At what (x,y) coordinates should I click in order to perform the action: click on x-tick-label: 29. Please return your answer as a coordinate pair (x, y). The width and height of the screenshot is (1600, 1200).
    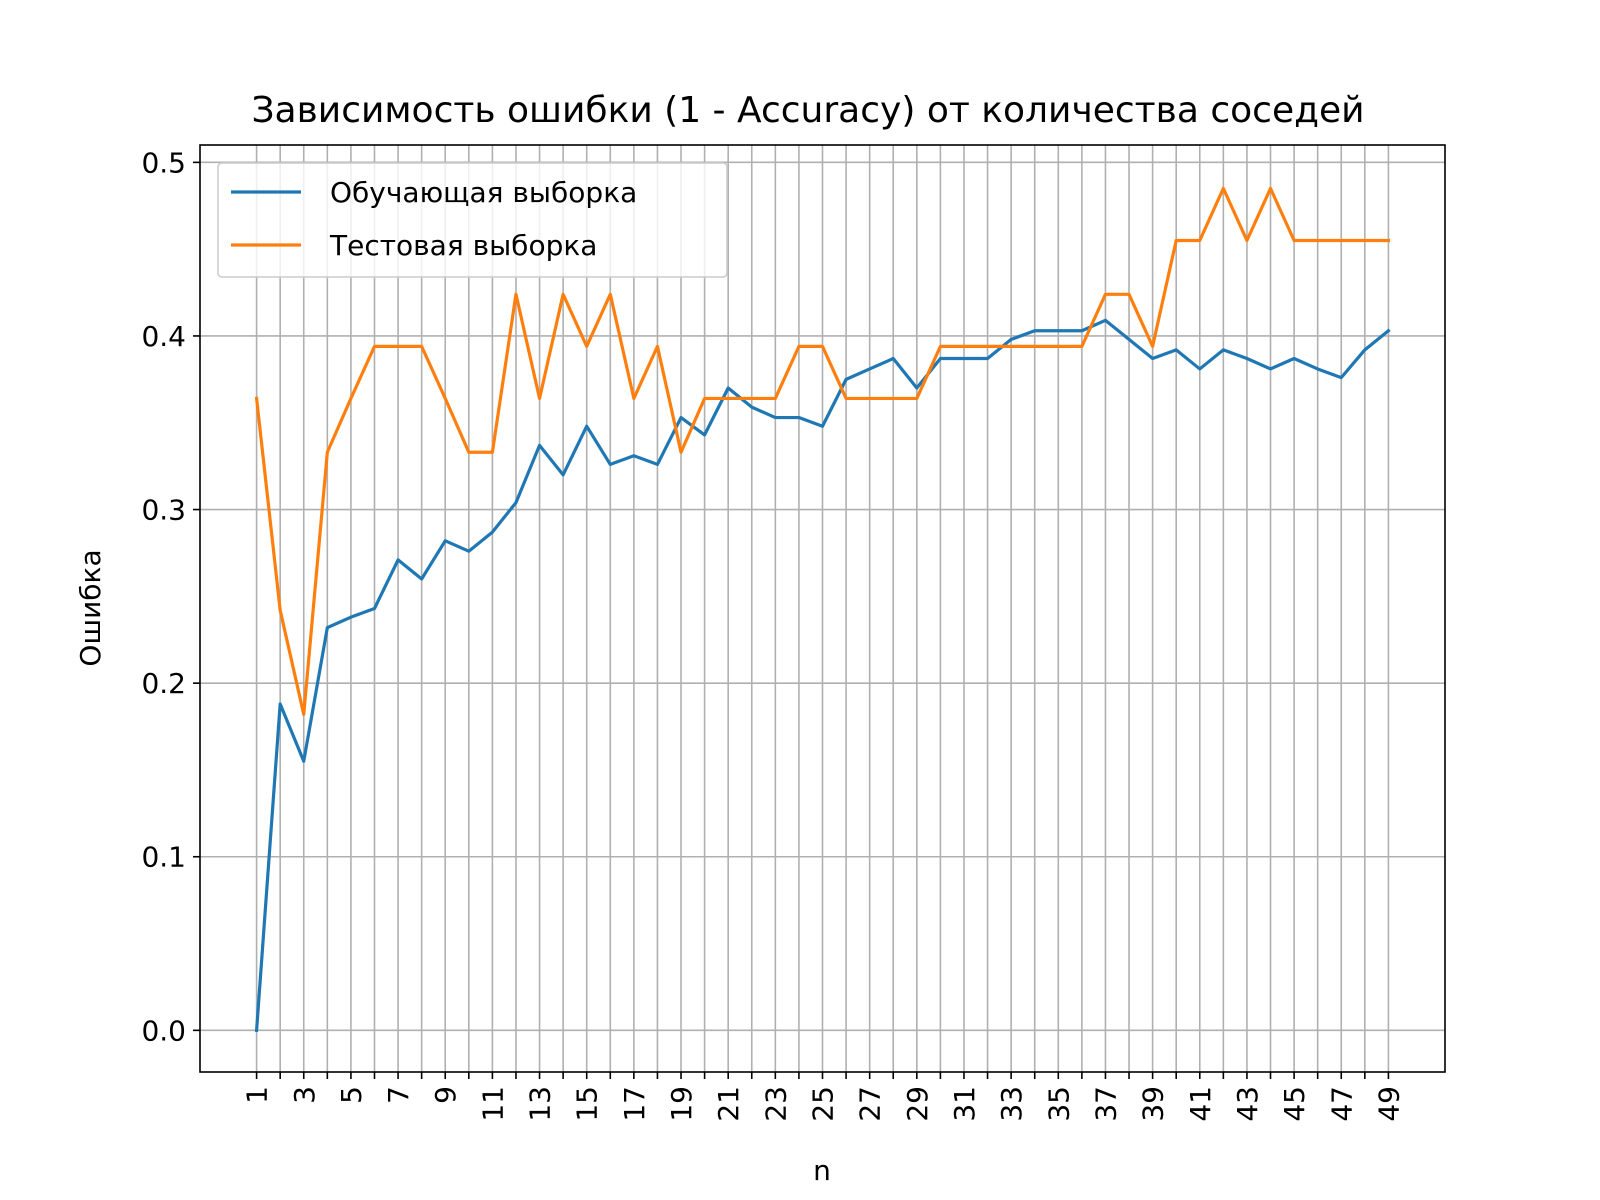
    Looking at the image, I should click on (917, 1104).